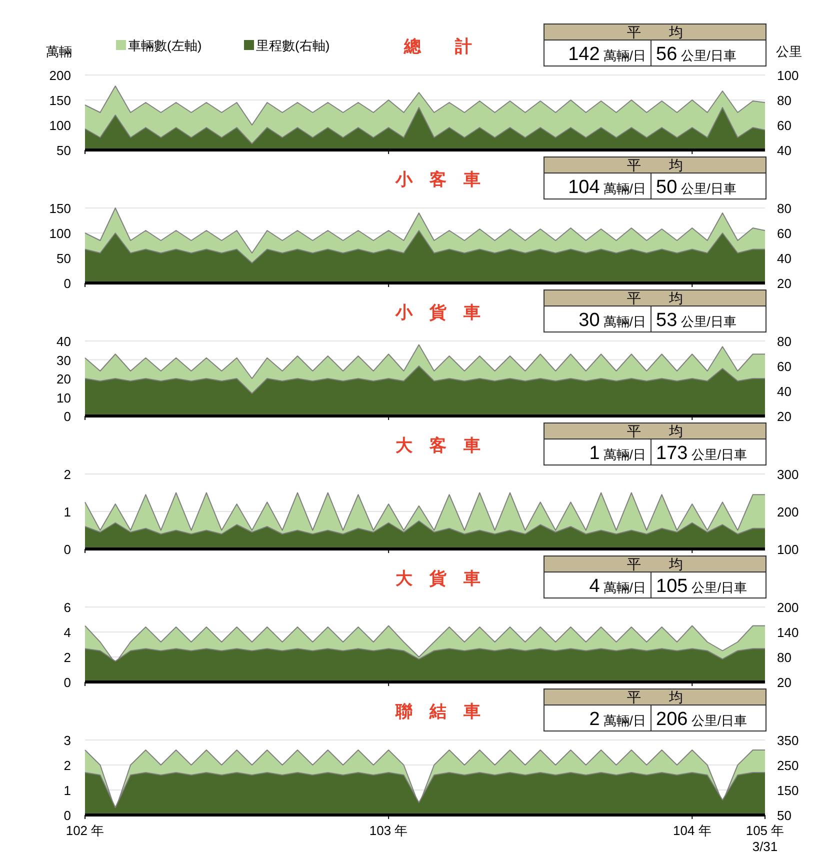 The image size is (826, 863). I want to click on y2-axis-title: 公里, so click(789, 51).